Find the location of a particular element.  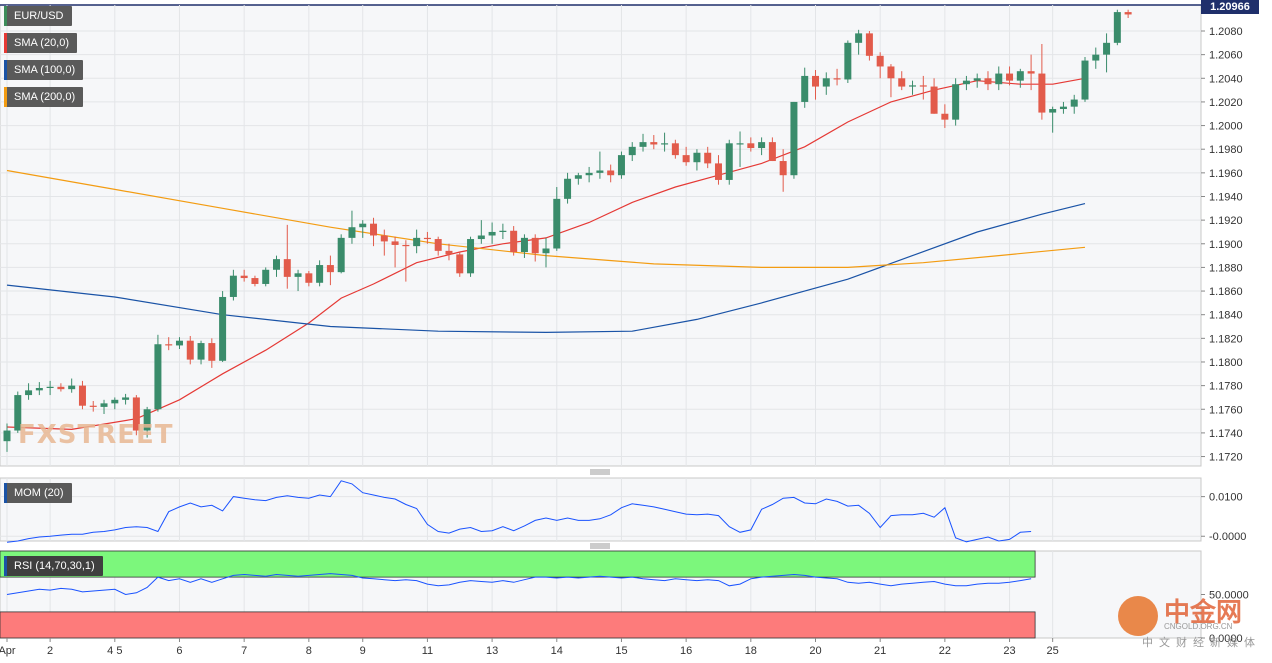

legend-momentum-label: MOM (20) is located at coordinates (39, 493).